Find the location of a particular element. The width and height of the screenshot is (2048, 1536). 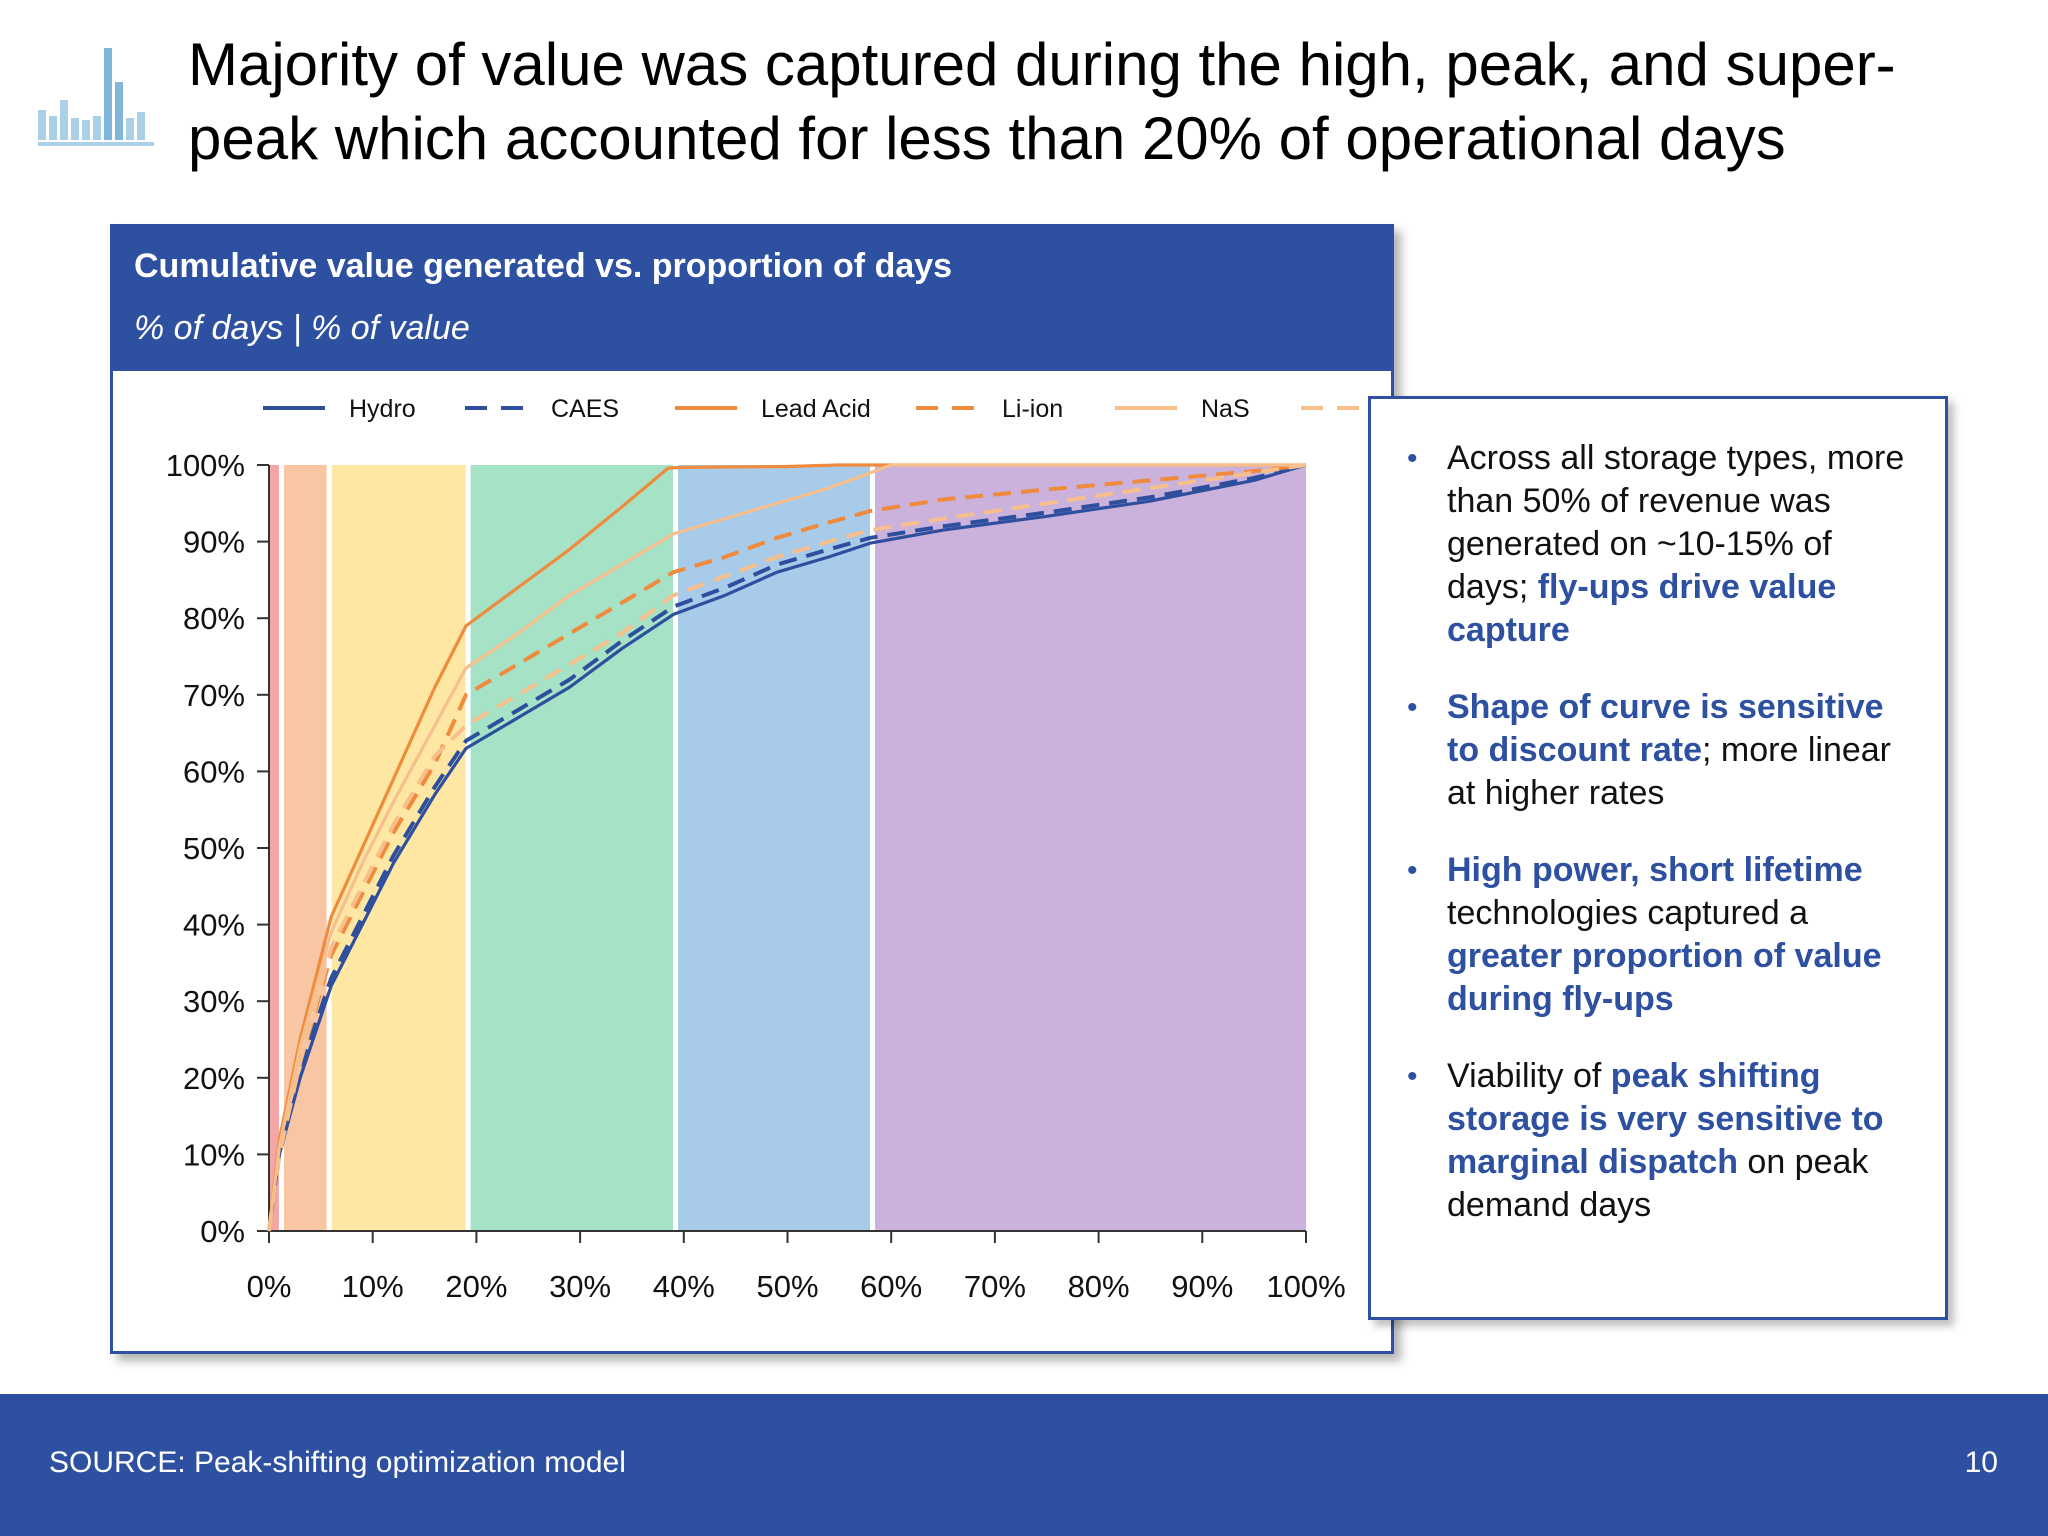

x-tick-label: 40% is located at coordinates (684, 1286).